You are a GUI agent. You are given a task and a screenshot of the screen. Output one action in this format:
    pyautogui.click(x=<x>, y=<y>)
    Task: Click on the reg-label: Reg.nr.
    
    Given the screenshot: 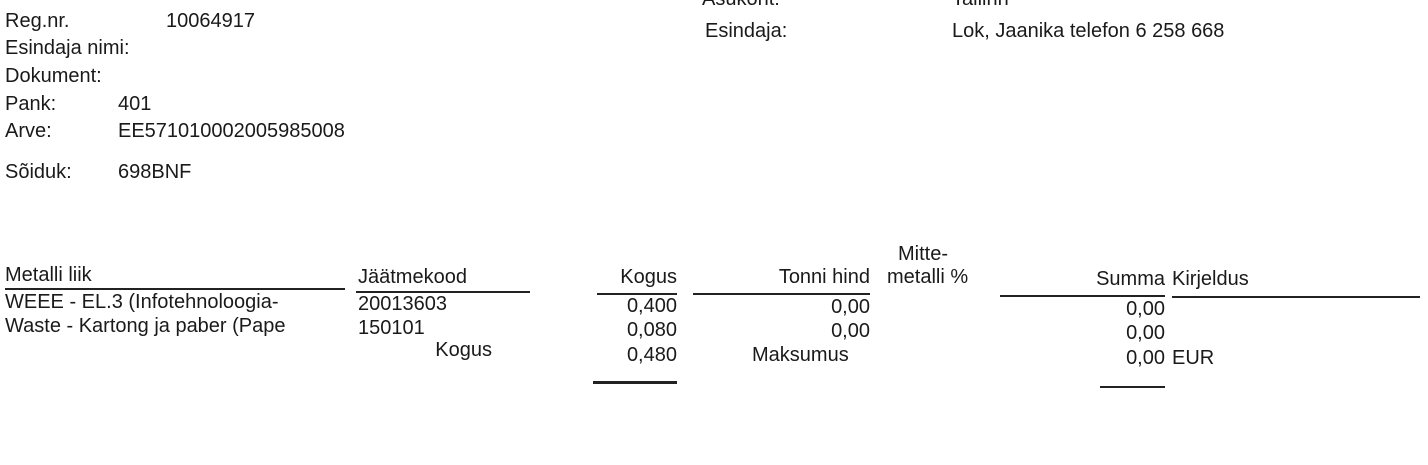 What is the action you would take?
    pyautogui.click(x=37, y=21)
    